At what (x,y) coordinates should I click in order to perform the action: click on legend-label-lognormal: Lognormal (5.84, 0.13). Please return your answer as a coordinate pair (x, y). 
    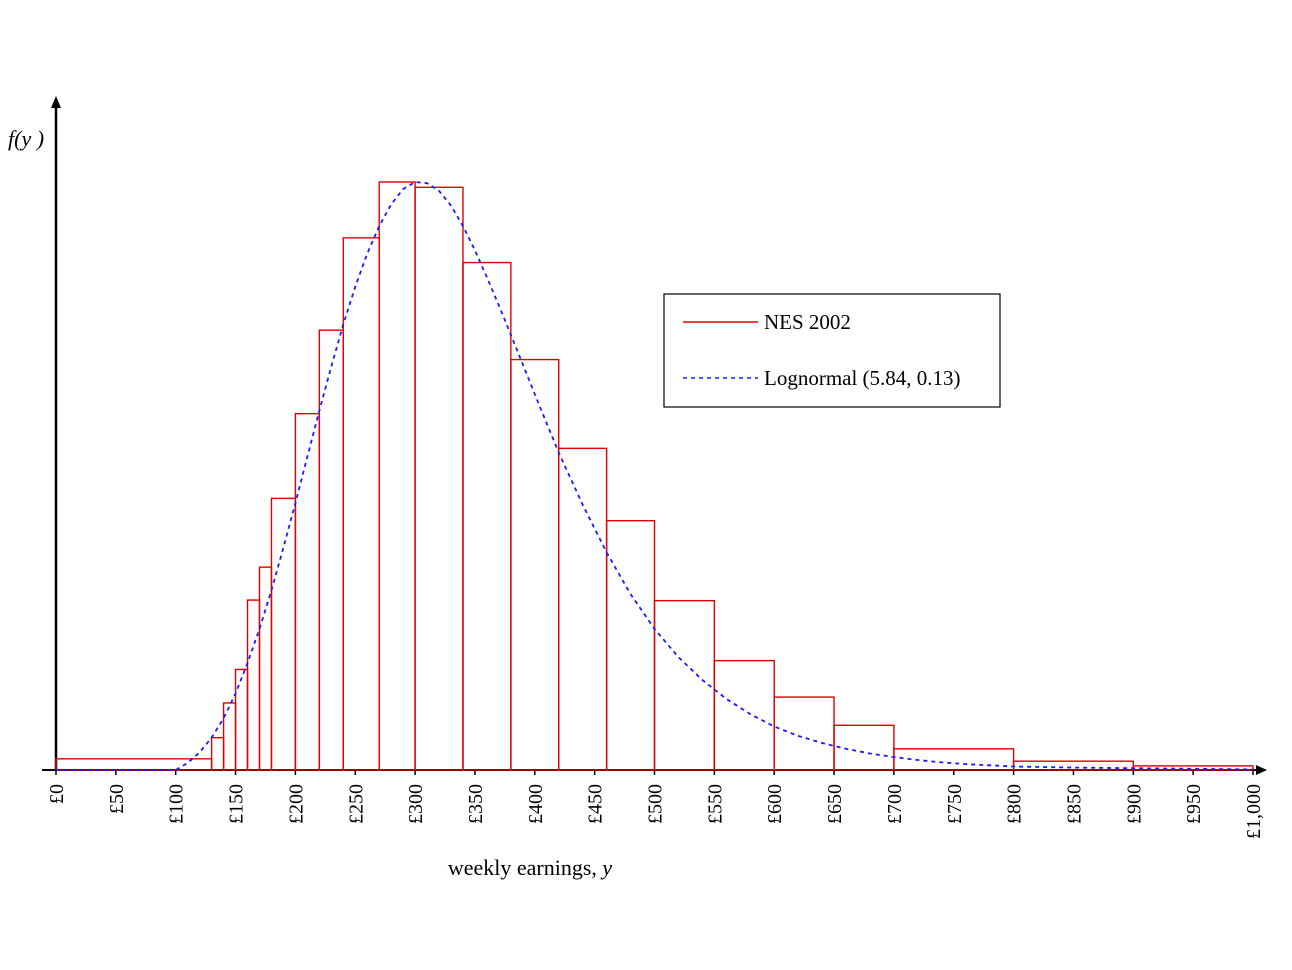
    Looking at the image, I should click on (862, 378).